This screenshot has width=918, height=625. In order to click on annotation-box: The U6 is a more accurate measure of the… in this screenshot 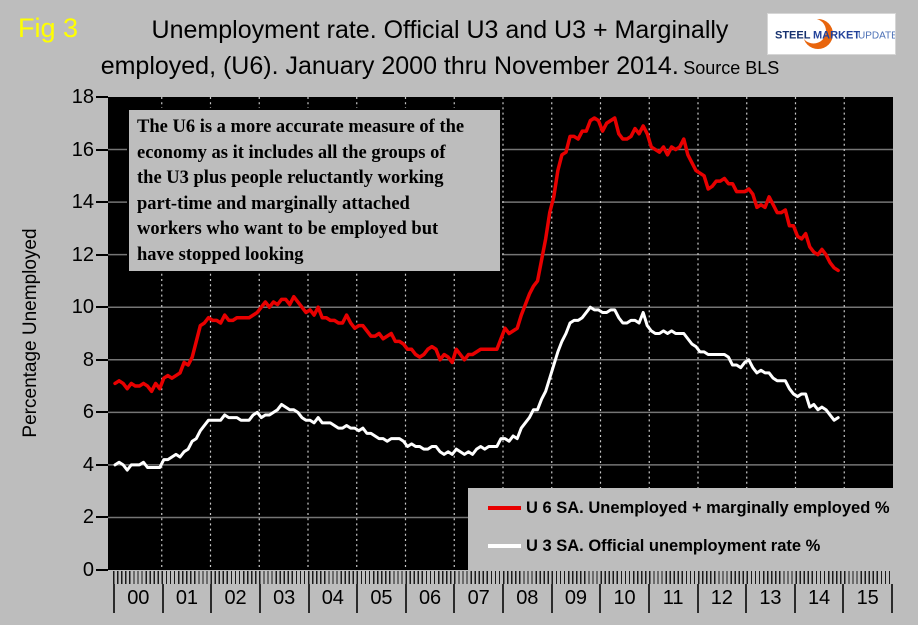, I will do `click(314, 190)`.